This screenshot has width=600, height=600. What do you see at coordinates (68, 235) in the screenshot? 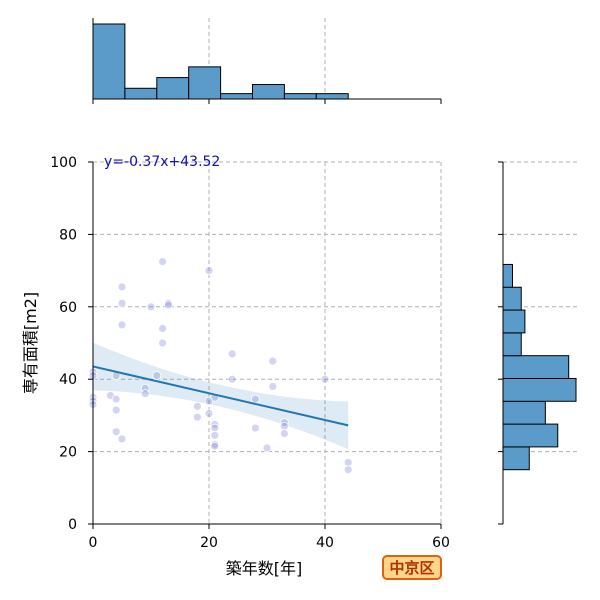
I see `y-tick-label: 80` at bounding box center [68, 235].